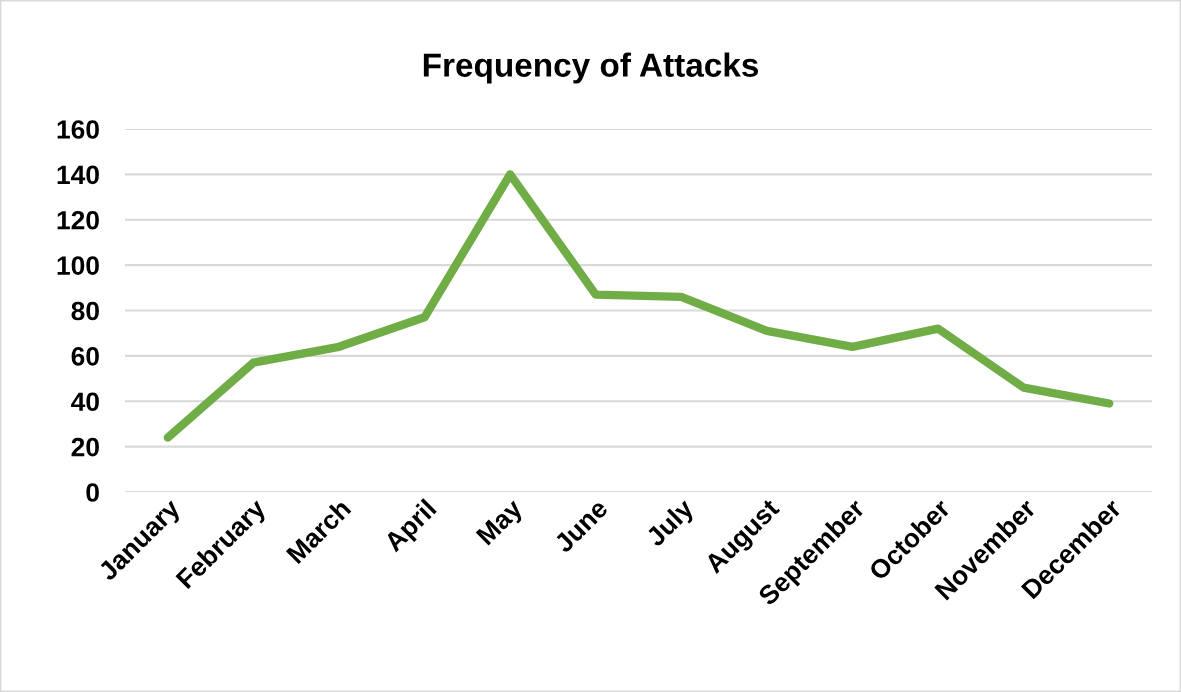  What do you see at coordinates (85, 402) in the screenshot?
I see `y-tick-label: 40` at bounding box center [85, 402].